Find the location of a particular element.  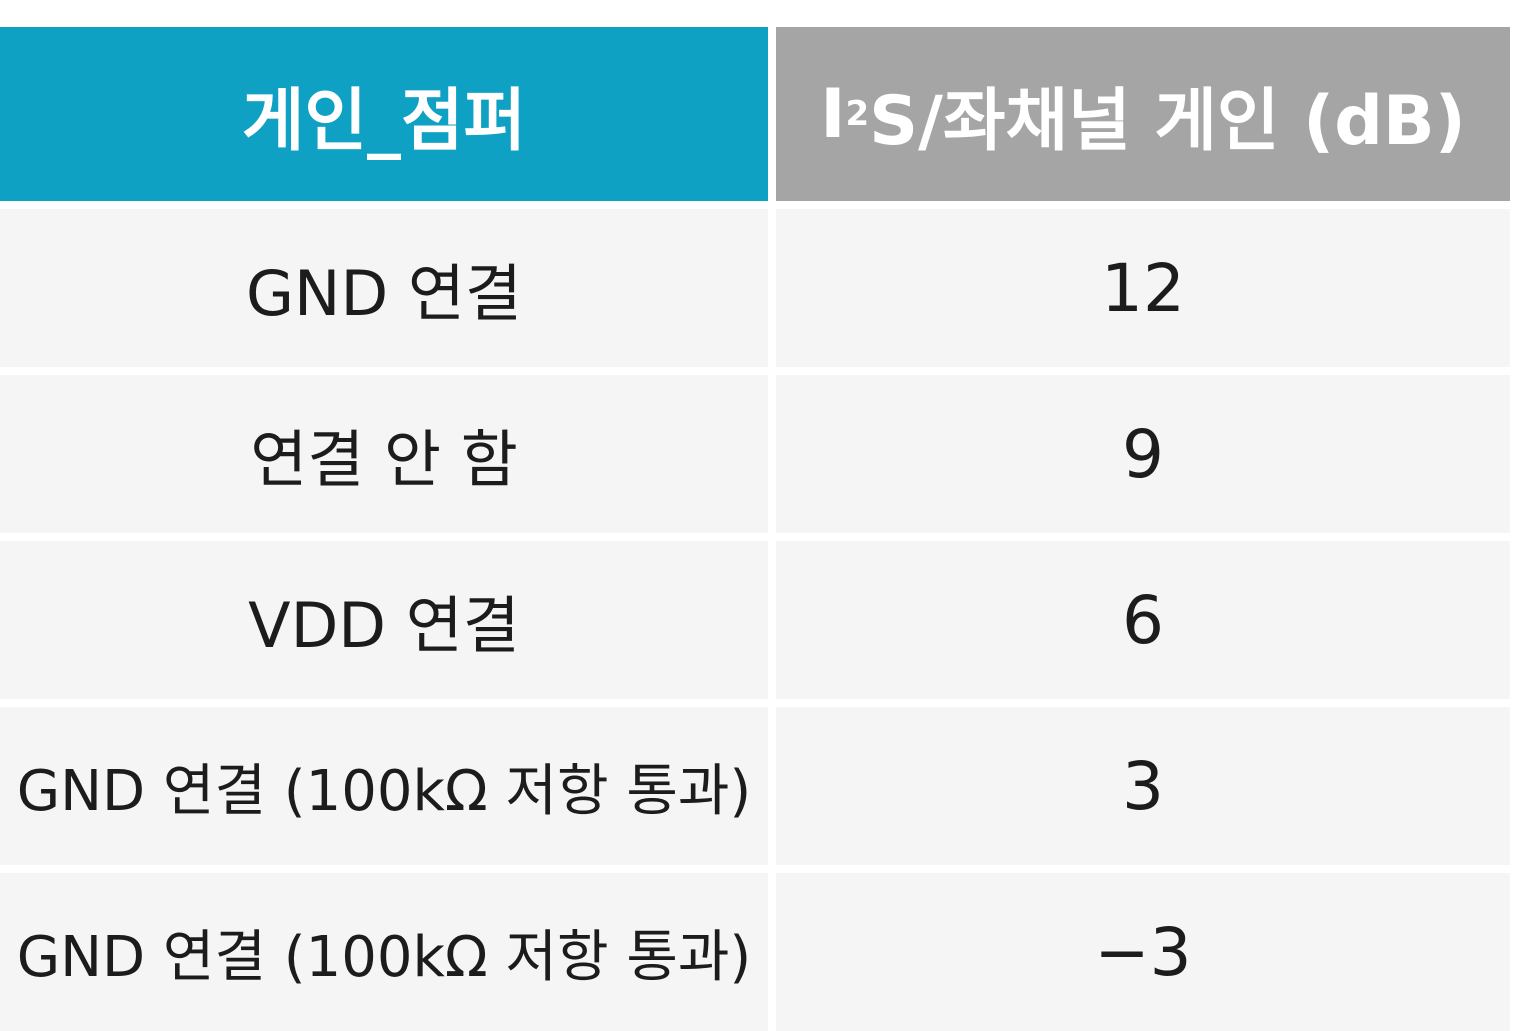

gain-value-cell: 6 is located at coordinates (1143, 620).